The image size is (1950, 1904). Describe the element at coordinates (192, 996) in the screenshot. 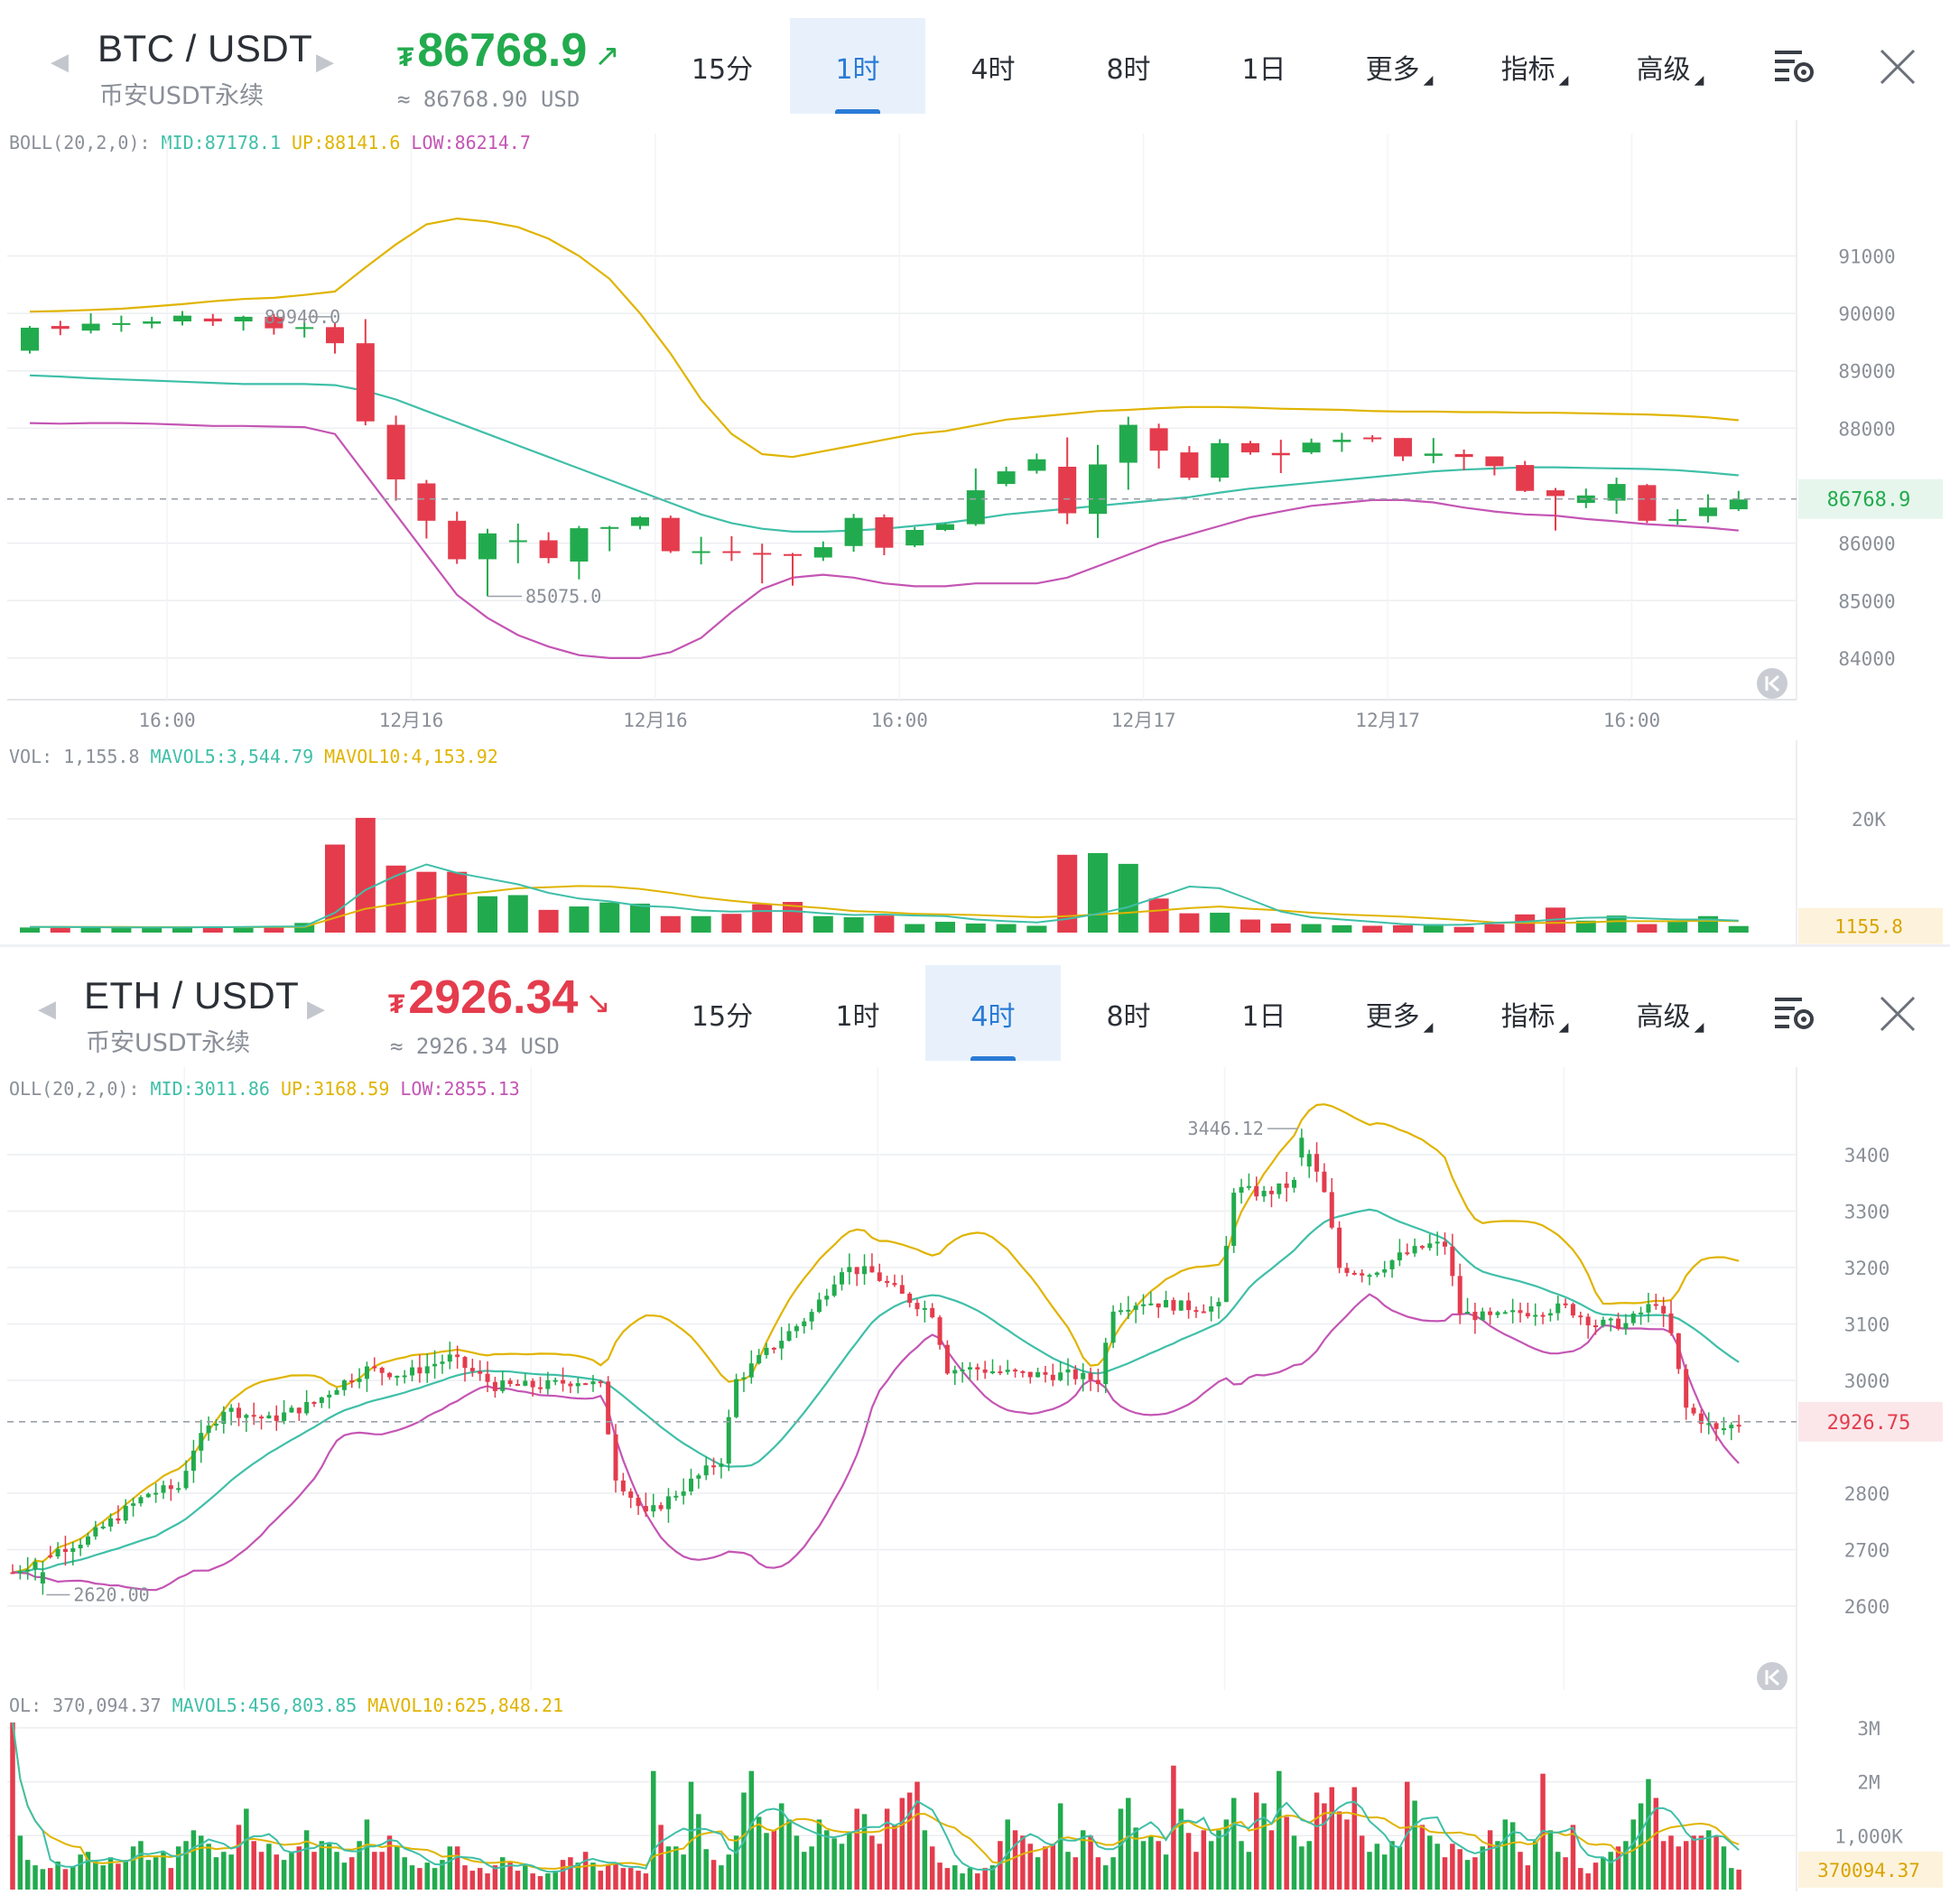

I see `pair-title: ETH / USDT` at that location.